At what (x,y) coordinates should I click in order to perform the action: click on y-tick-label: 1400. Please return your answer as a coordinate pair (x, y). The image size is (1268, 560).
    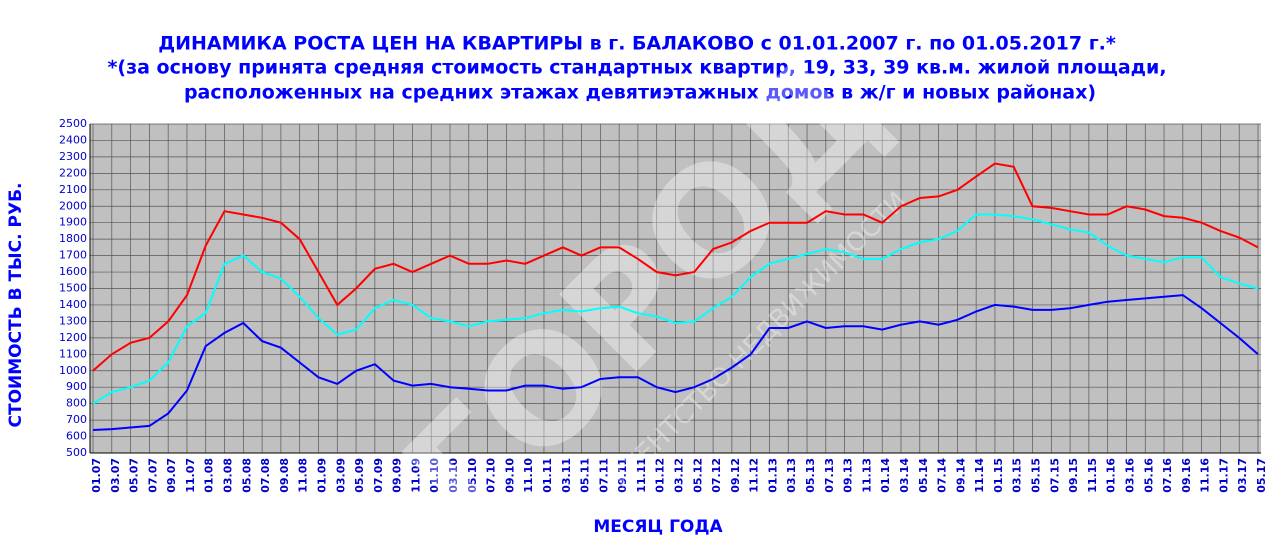
    Looking at the image, I should click on (73, 304).